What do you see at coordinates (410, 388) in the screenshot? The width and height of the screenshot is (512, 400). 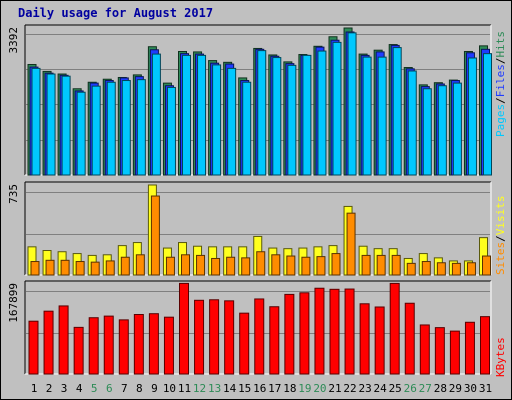 I see `x-tick-label: 26` at bounding box center [410, 388].